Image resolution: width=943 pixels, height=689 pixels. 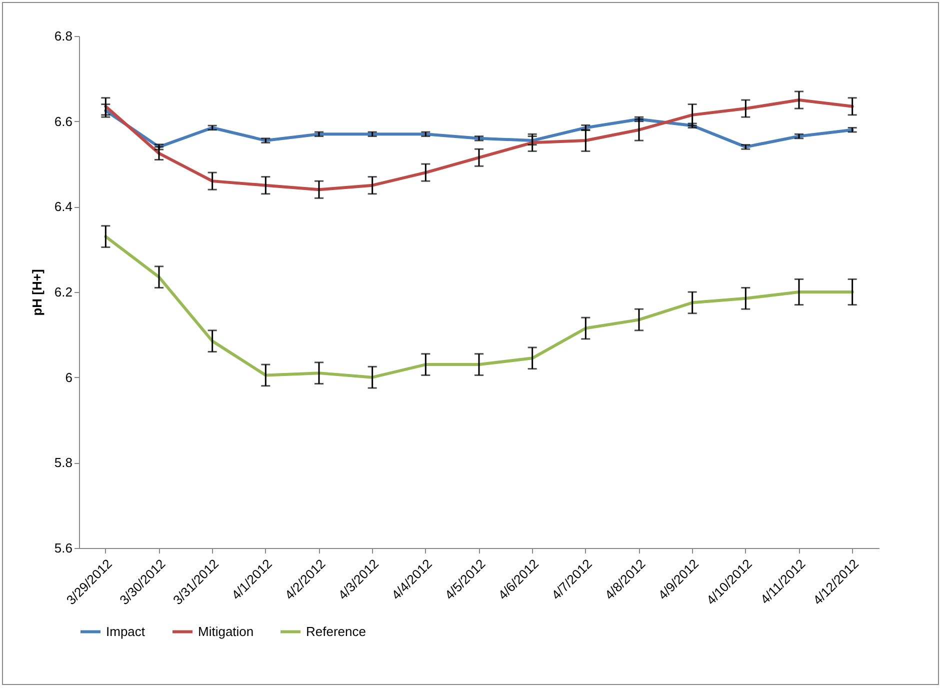 What do you see at coordinates (226, 631) in the screenshot?
I see `legend-label: Mitigation` at bounding box center [226, 631].